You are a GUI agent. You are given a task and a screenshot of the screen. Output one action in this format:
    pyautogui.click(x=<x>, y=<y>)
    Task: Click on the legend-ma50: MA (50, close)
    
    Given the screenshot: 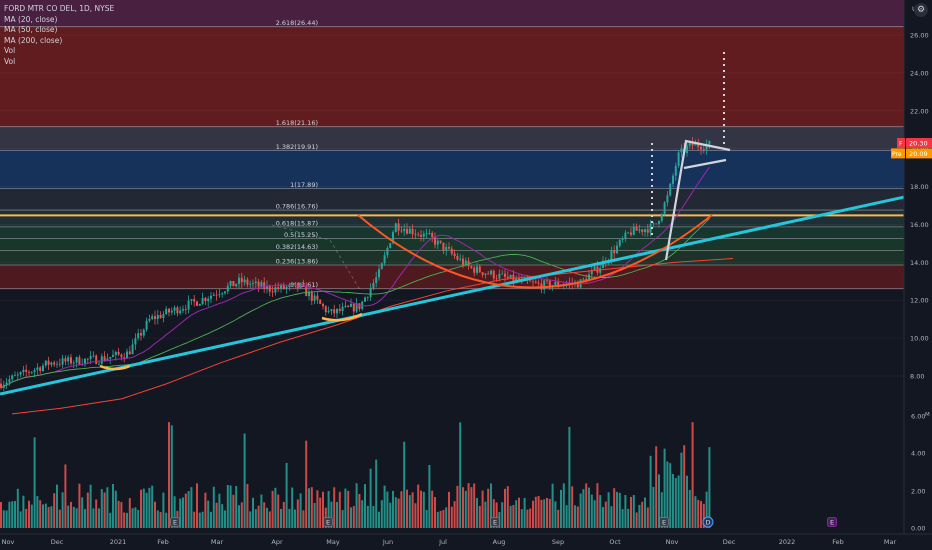 What is the action you would take?
    pyautogui.click(x=31, y=29)
    